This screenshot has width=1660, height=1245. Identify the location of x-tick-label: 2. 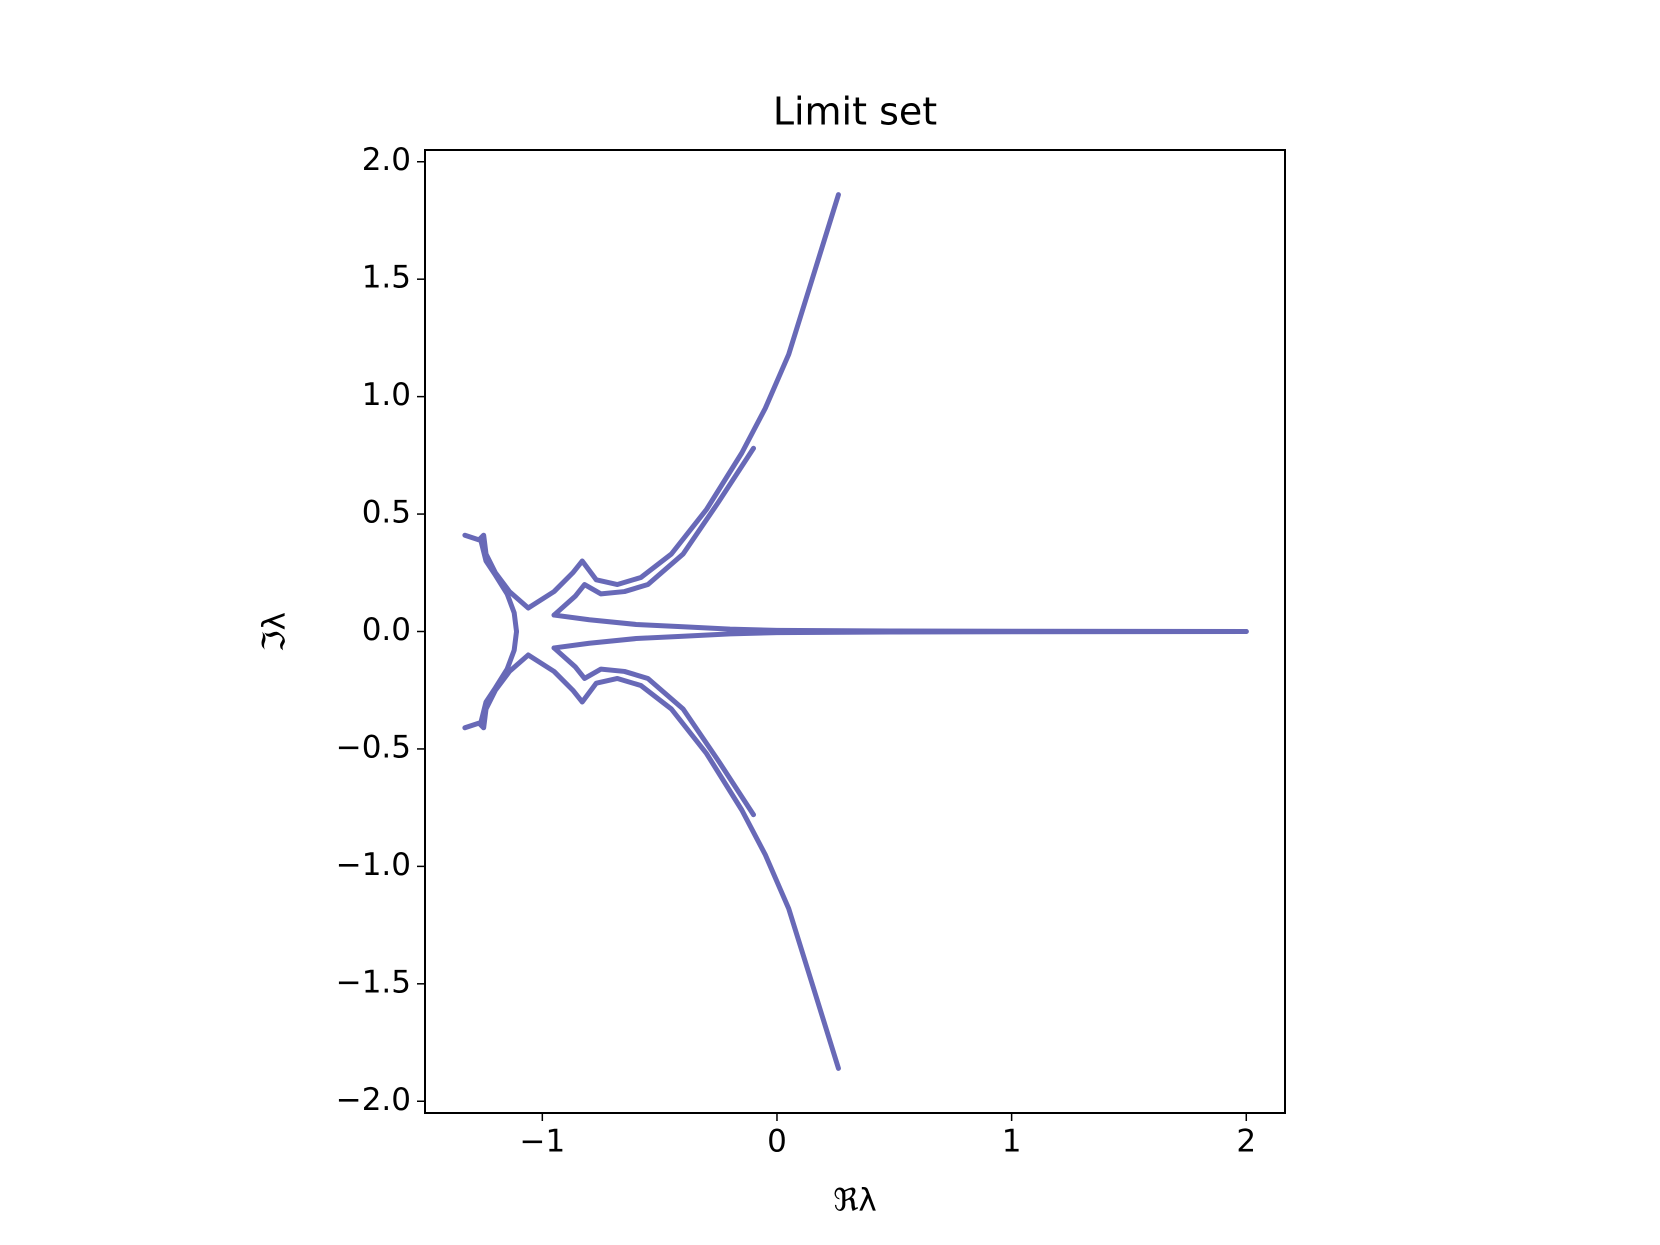
(1246, 1142).